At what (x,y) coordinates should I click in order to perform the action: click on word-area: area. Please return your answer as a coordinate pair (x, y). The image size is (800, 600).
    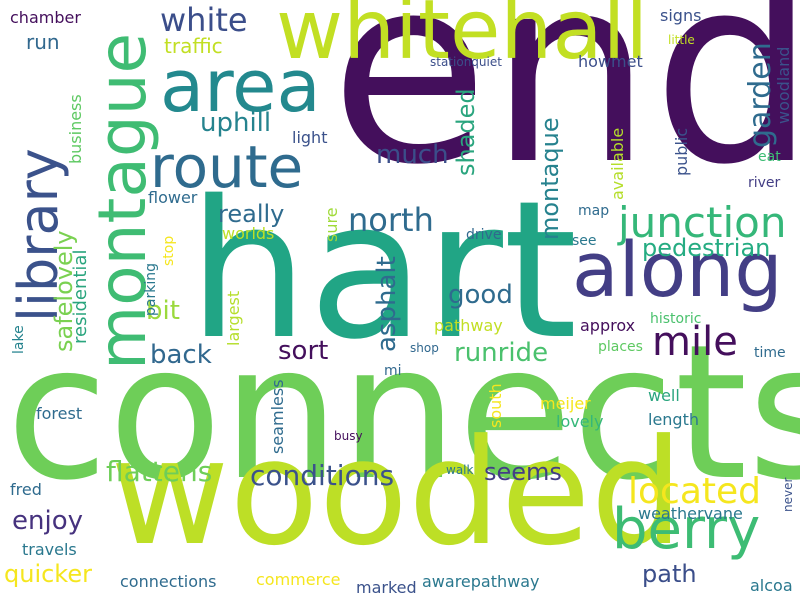
    Looking at the image, I should click on (240, 86).